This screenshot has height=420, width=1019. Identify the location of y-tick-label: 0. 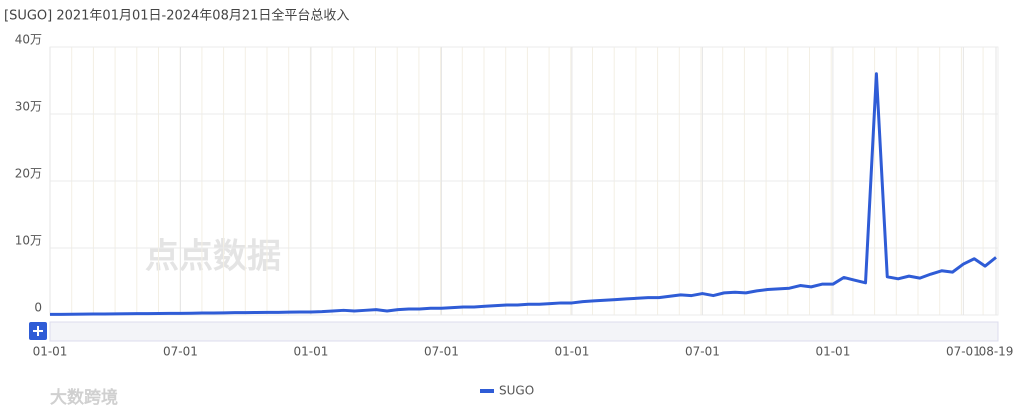
(38, 308).